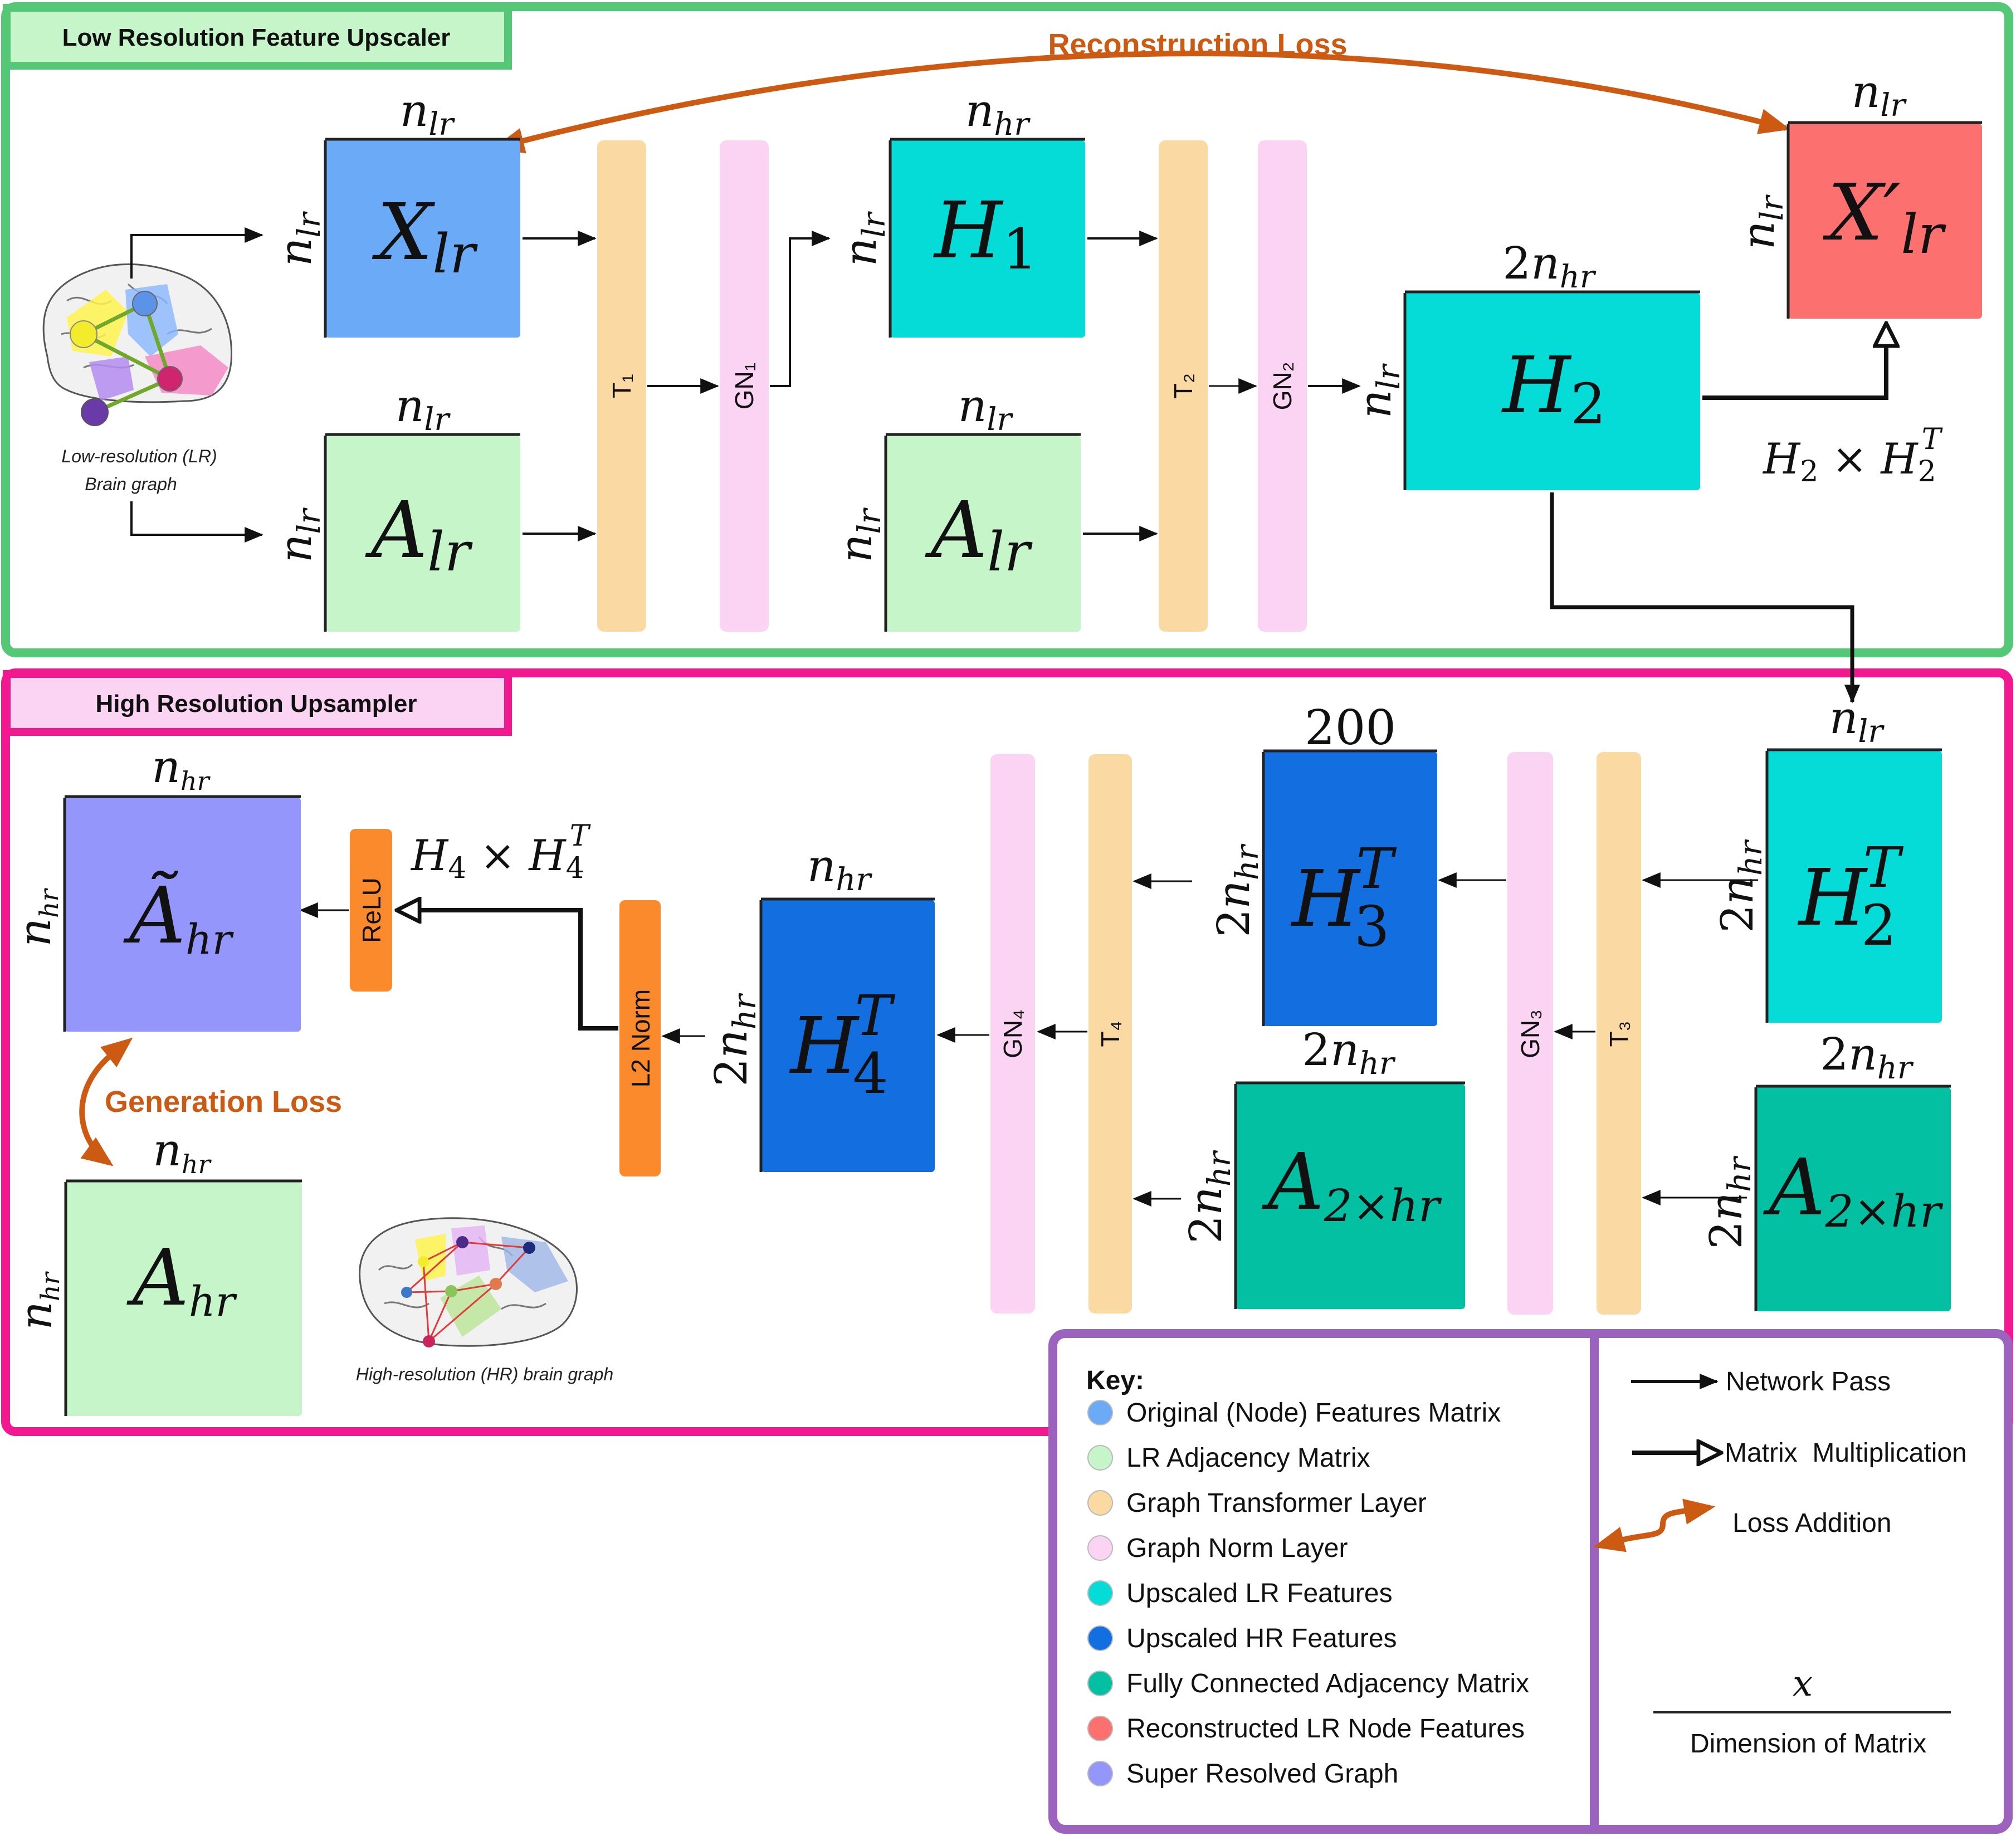 The height and width of the screenshot is (1836, 2016). I want to click on x-lr-top-dim: nlr, so click(427, 114).